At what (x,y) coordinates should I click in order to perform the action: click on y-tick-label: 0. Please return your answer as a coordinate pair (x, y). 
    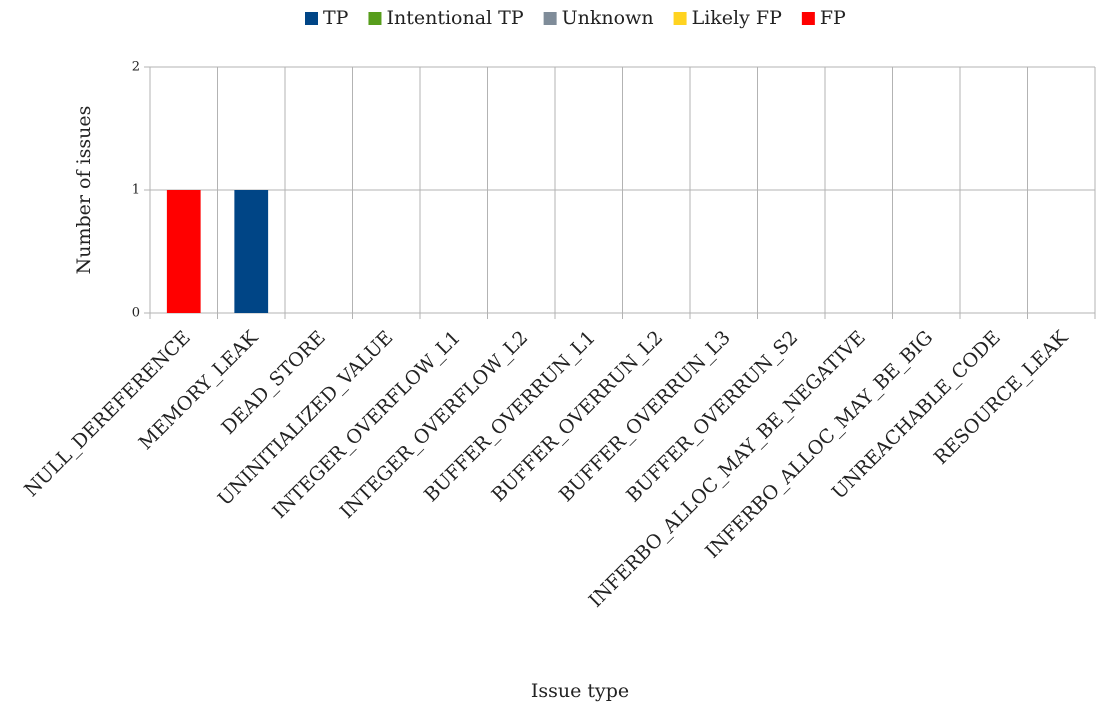
    Looking at the image, I should click on (136, 313).